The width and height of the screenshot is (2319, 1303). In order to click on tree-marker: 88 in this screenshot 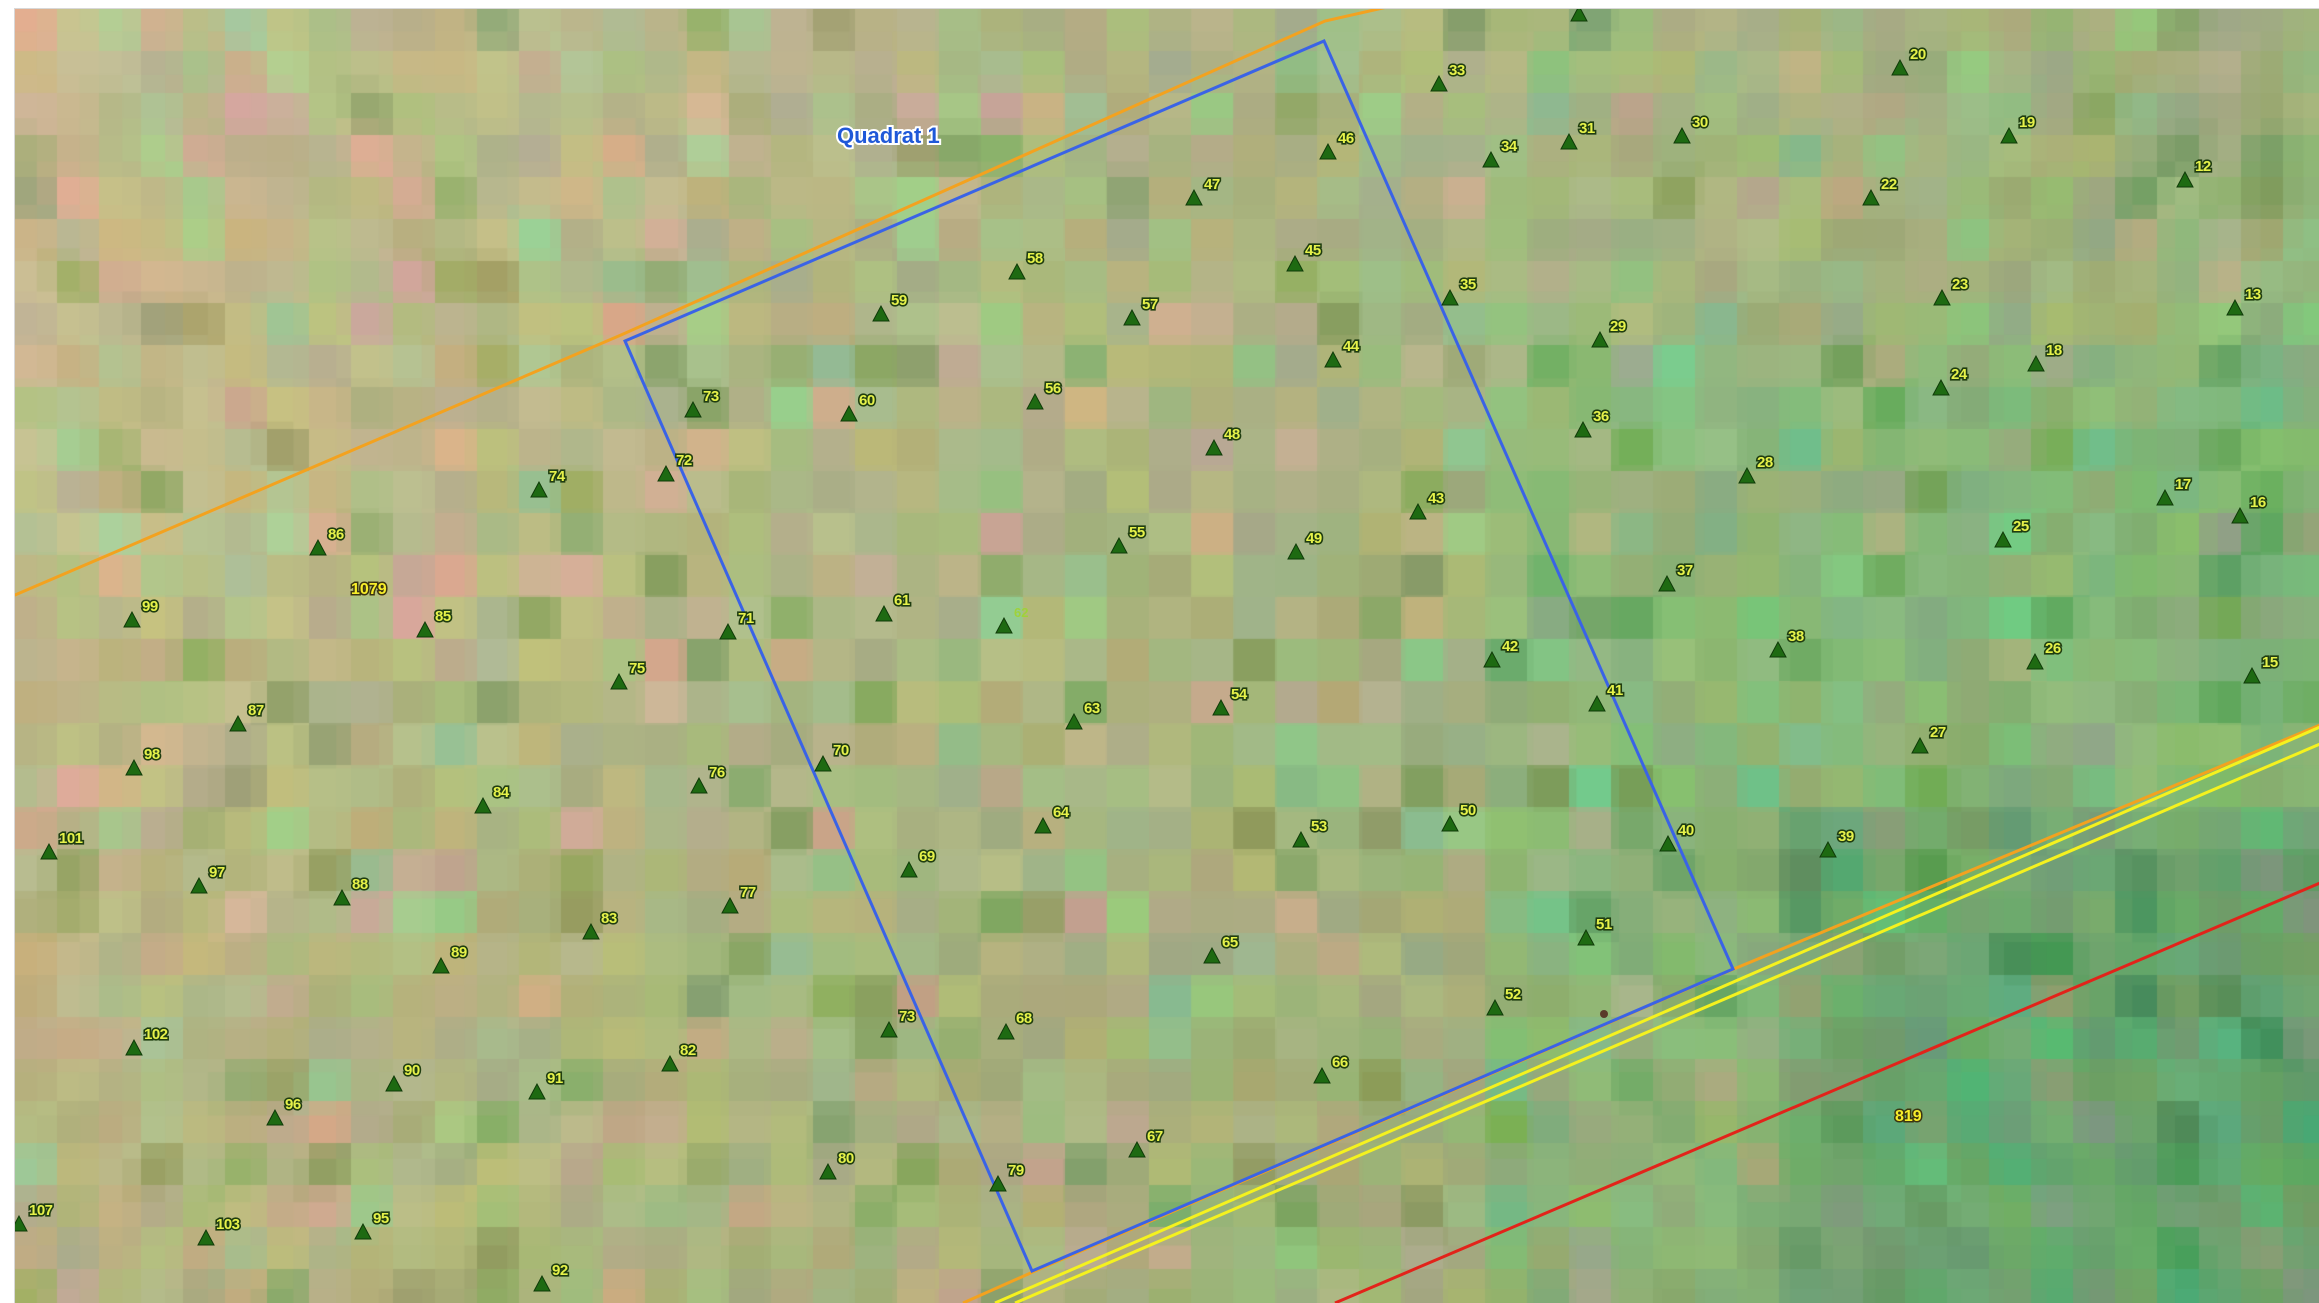, I will do `click(351, 890)`.